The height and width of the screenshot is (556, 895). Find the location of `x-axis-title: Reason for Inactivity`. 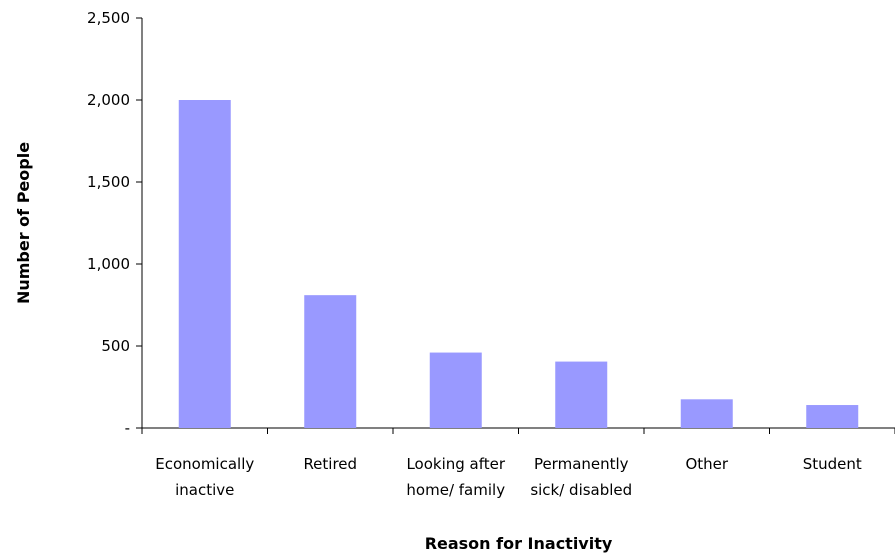

x-axis-title: Reason for Inactivity is located at coordinates (519, 543).